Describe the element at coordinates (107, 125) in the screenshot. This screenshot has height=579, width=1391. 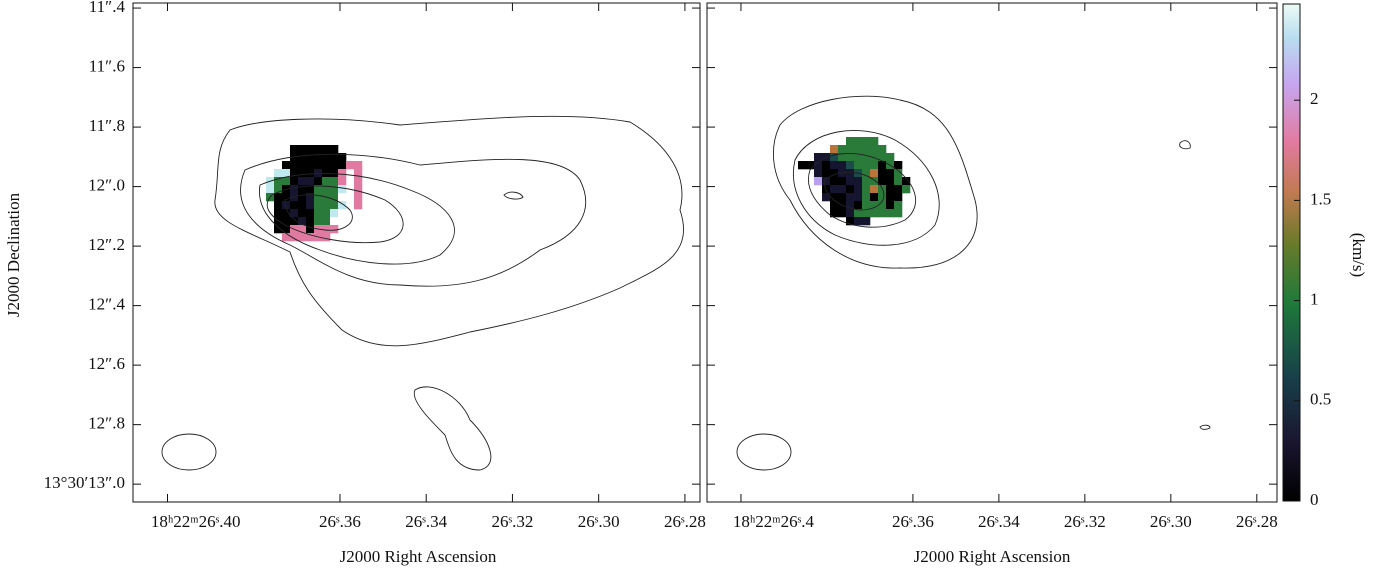
I see `y-tick-label: 11″.8` at that location.